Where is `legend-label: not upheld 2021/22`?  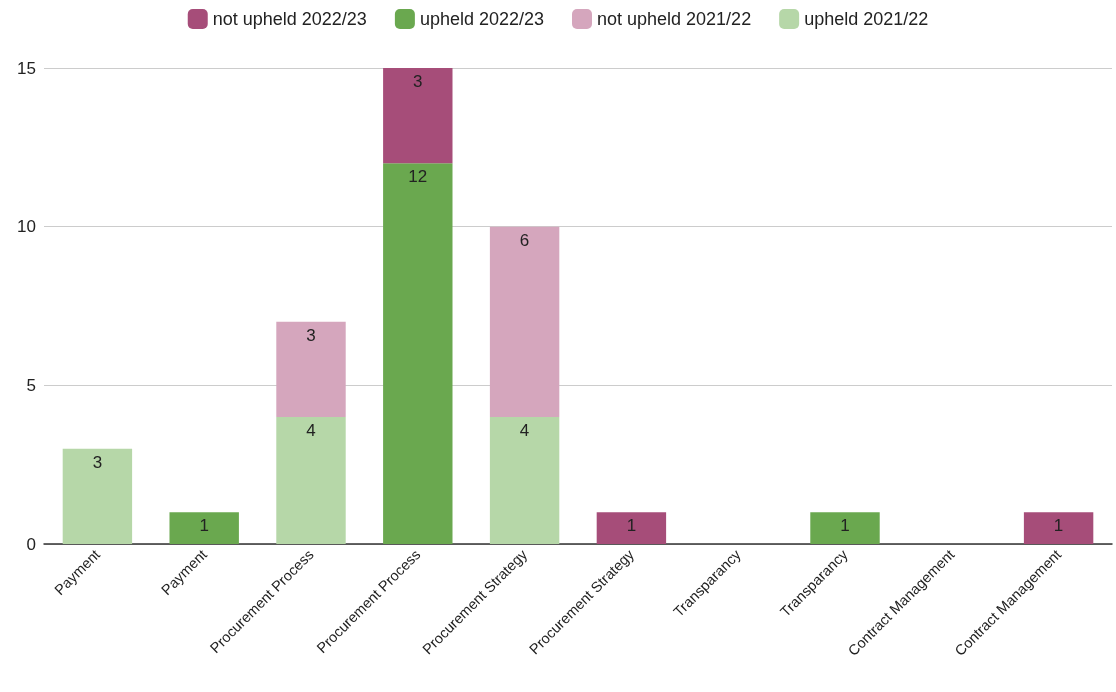 legend-label: not upheld 2021/22 is located at coordinates (674, 19).